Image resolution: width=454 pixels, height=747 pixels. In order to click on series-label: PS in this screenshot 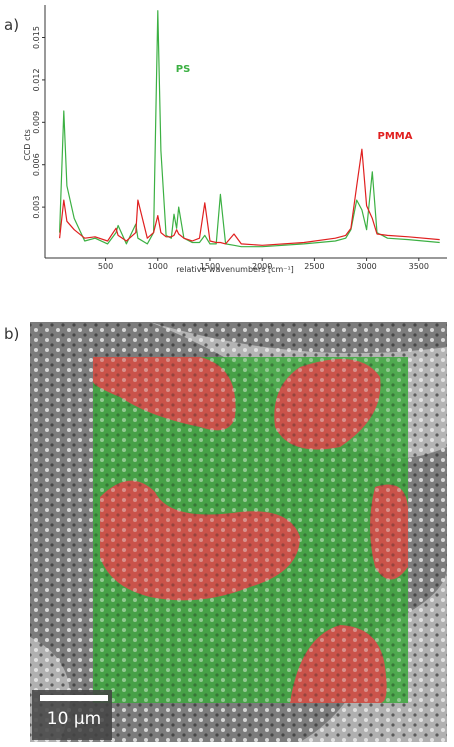, I will do `click(183, 69)`.